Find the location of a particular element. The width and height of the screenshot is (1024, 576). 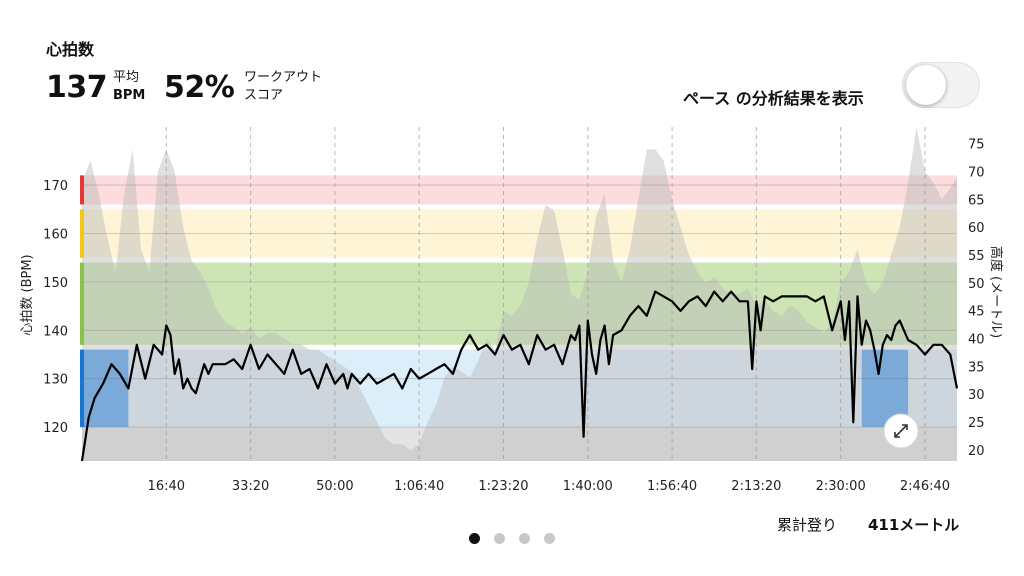

y2-tick-label: 70 is located at coordinates (976, 173).